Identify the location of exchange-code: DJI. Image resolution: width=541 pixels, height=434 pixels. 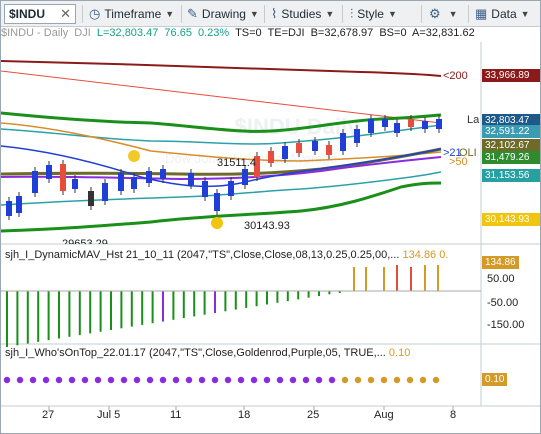
(82, 33).